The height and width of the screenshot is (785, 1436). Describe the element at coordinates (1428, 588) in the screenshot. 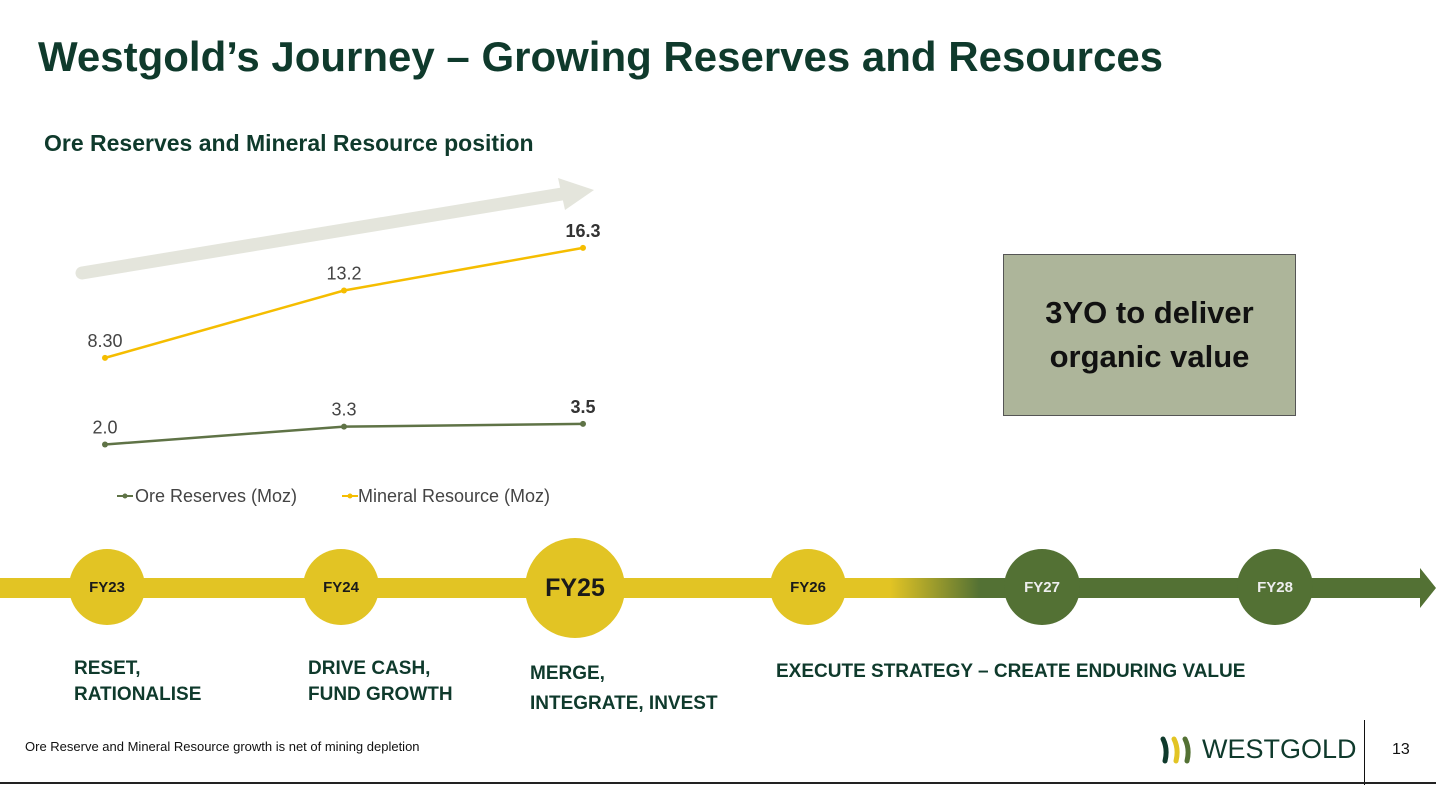

I see `timeline-arrowhead` at that location.